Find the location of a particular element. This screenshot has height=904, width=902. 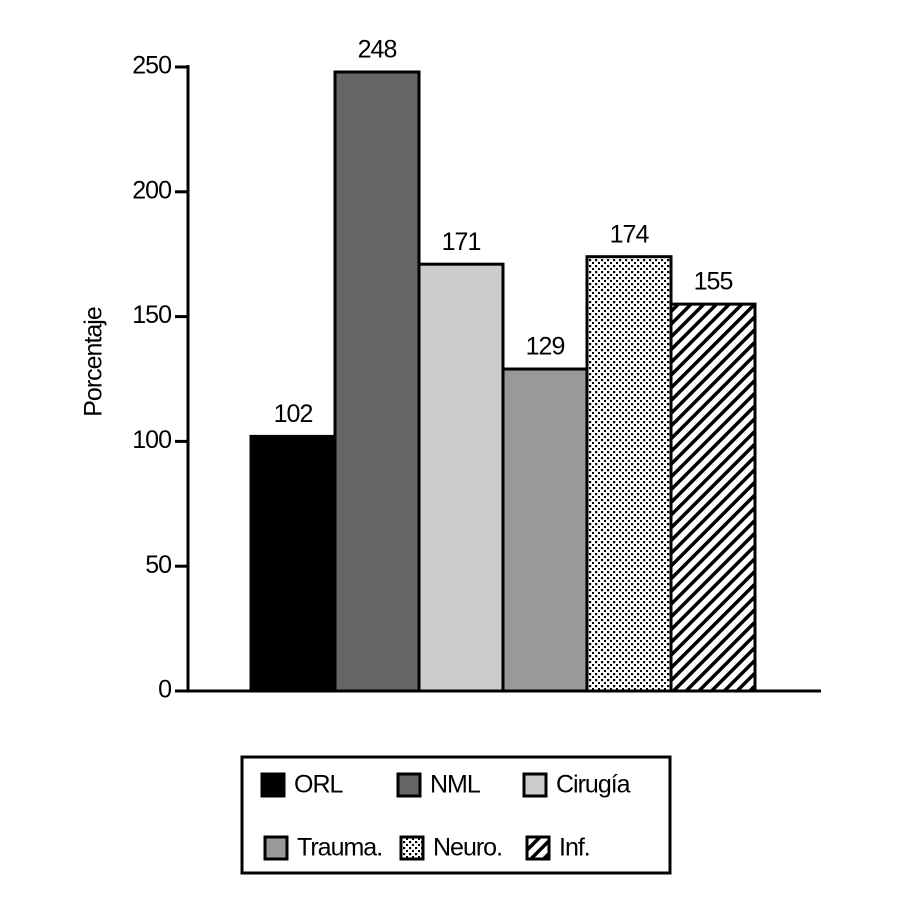

y-tick-label: 50 is located at coordinates (158, 565).